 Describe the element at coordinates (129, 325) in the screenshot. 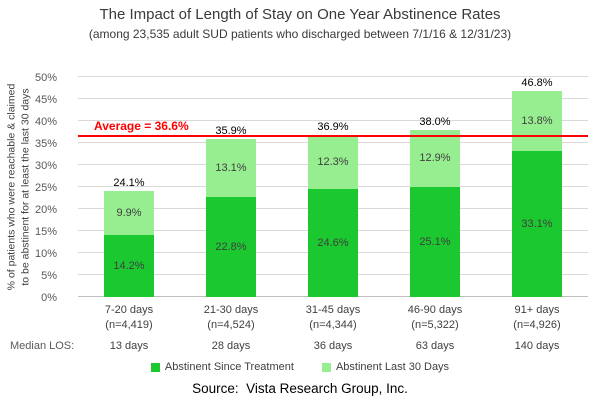

I see `category-n-count: (n=4,419)` at that location.